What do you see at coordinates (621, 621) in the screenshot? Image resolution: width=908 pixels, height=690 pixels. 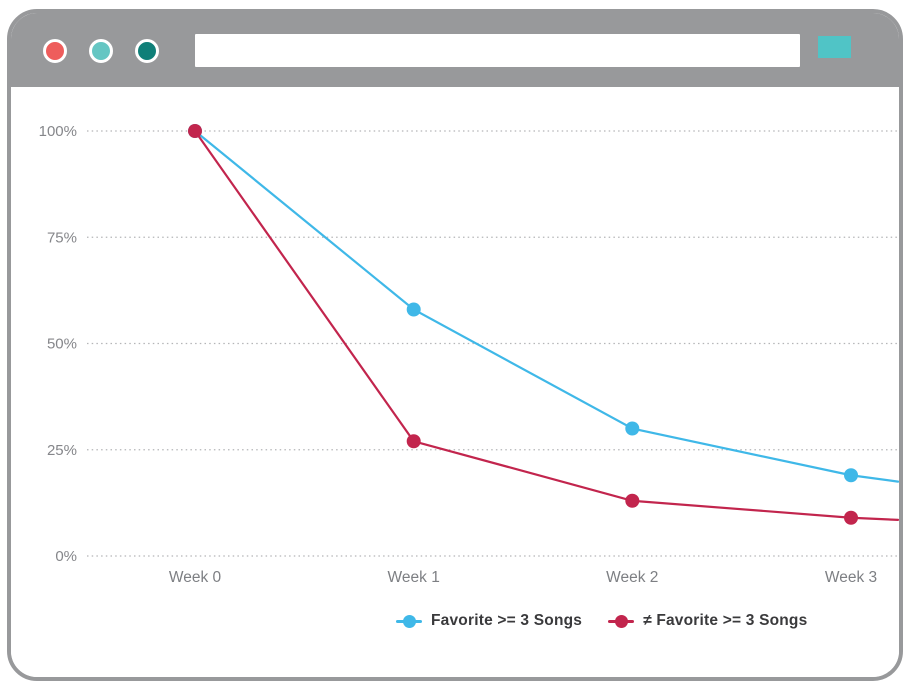 I see `legend-marker-red-icon` at bounding box center [621, 621].